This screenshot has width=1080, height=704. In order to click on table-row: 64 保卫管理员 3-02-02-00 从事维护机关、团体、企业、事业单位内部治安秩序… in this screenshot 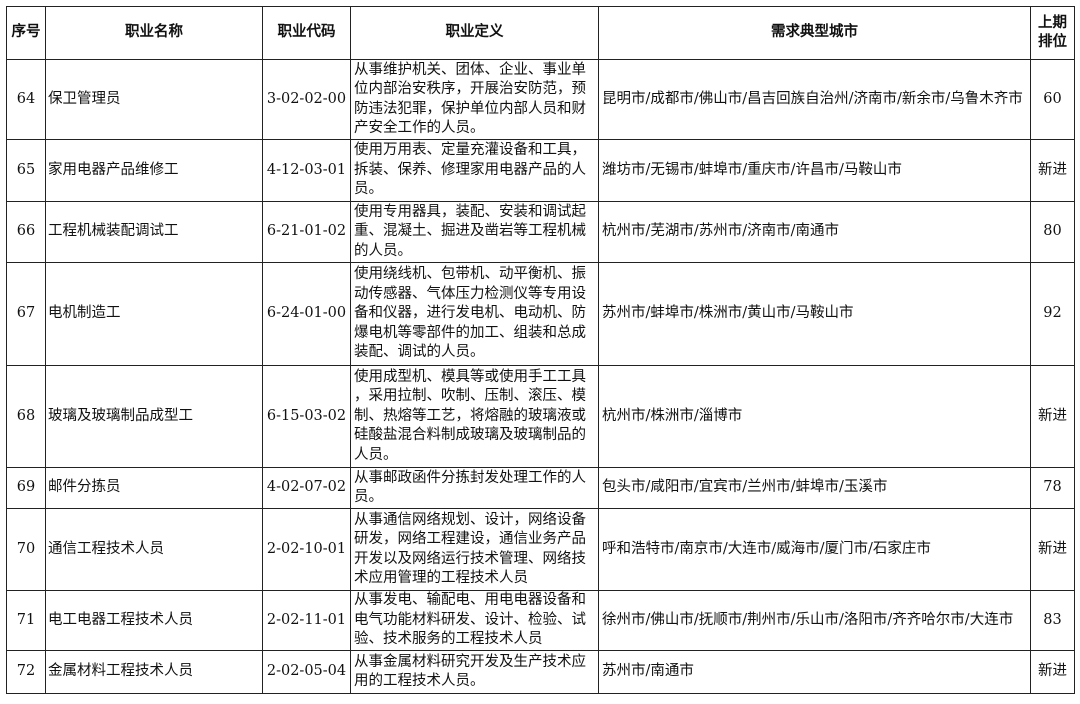, I will do `click(540, 99)`.